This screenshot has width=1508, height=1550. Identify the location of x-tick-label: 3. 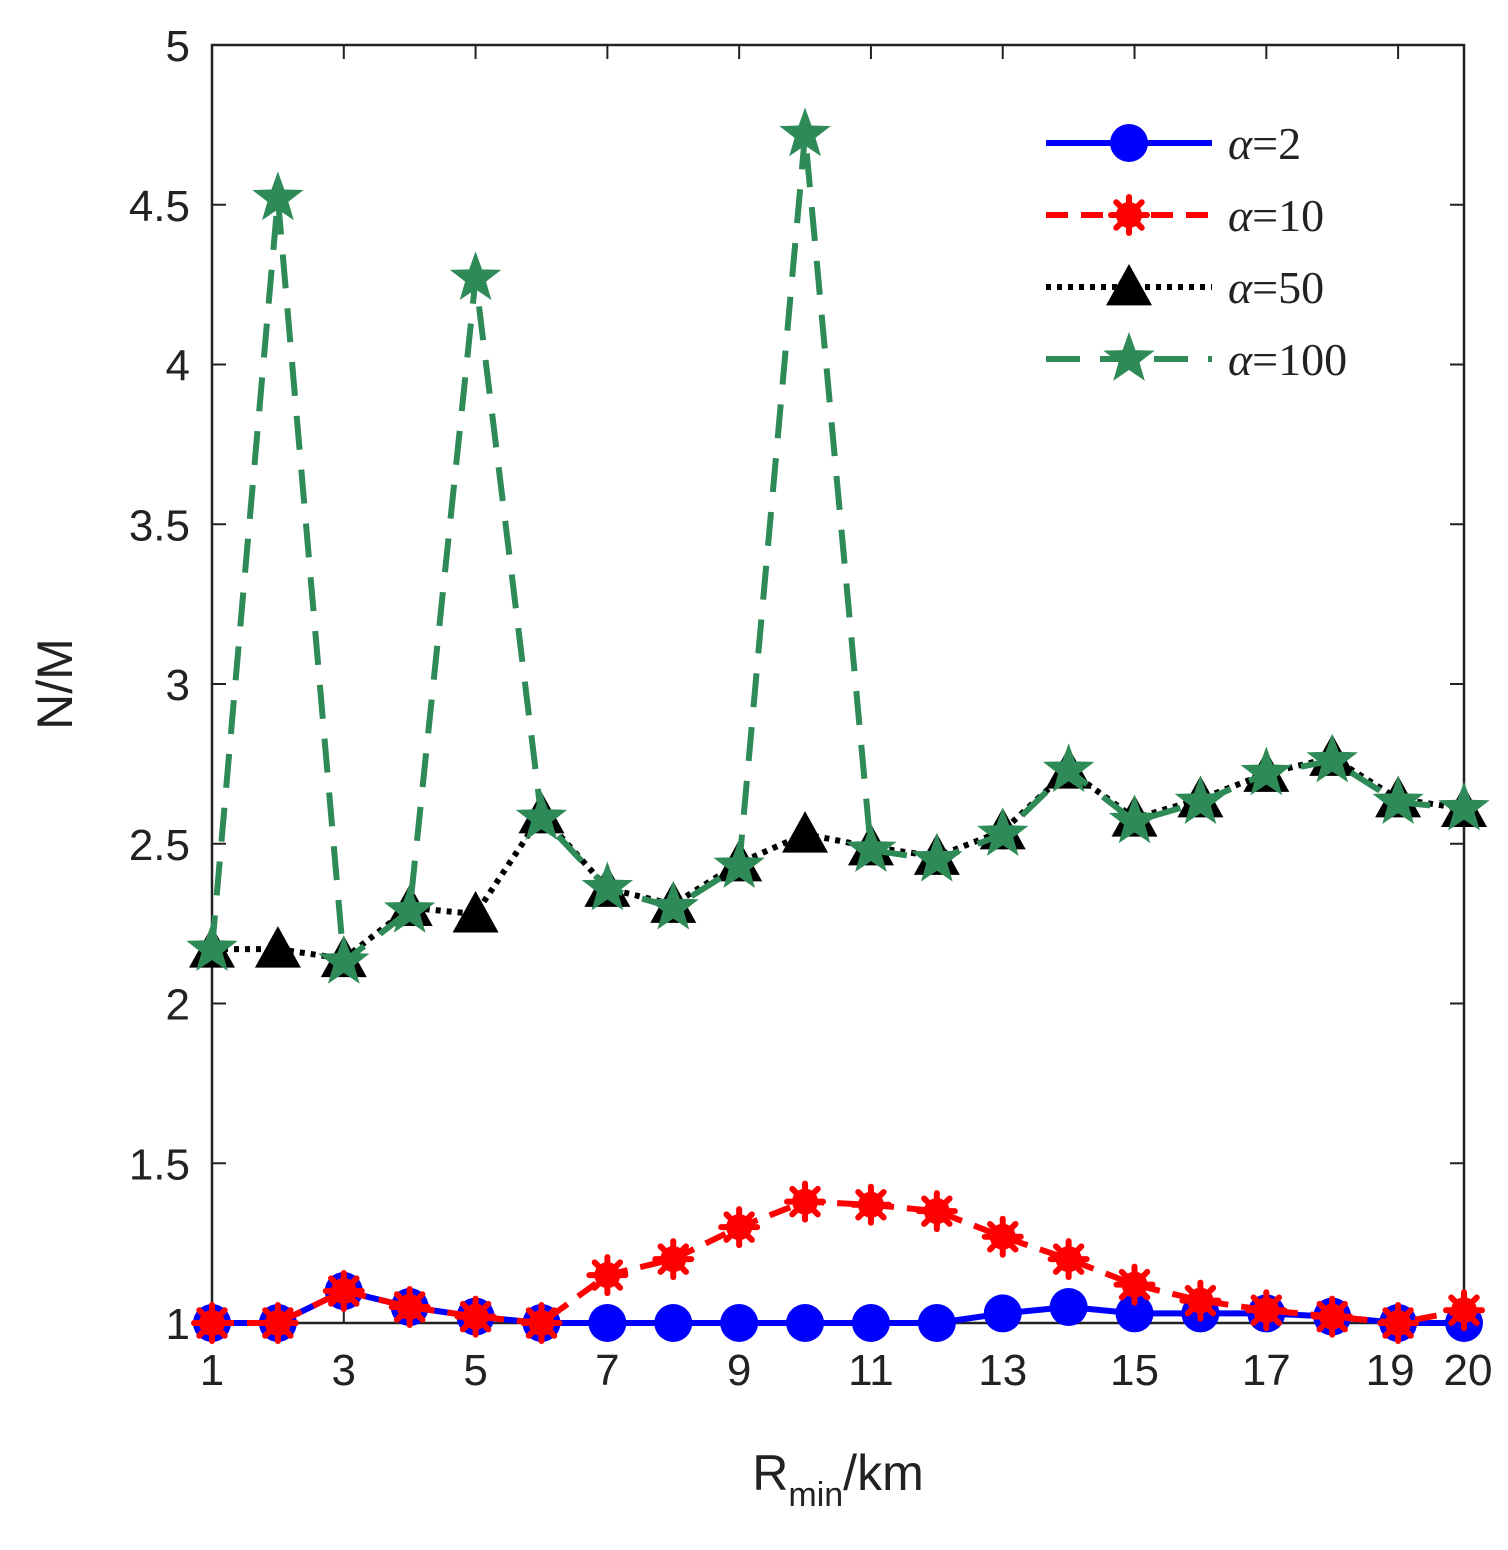
(344, 1370).